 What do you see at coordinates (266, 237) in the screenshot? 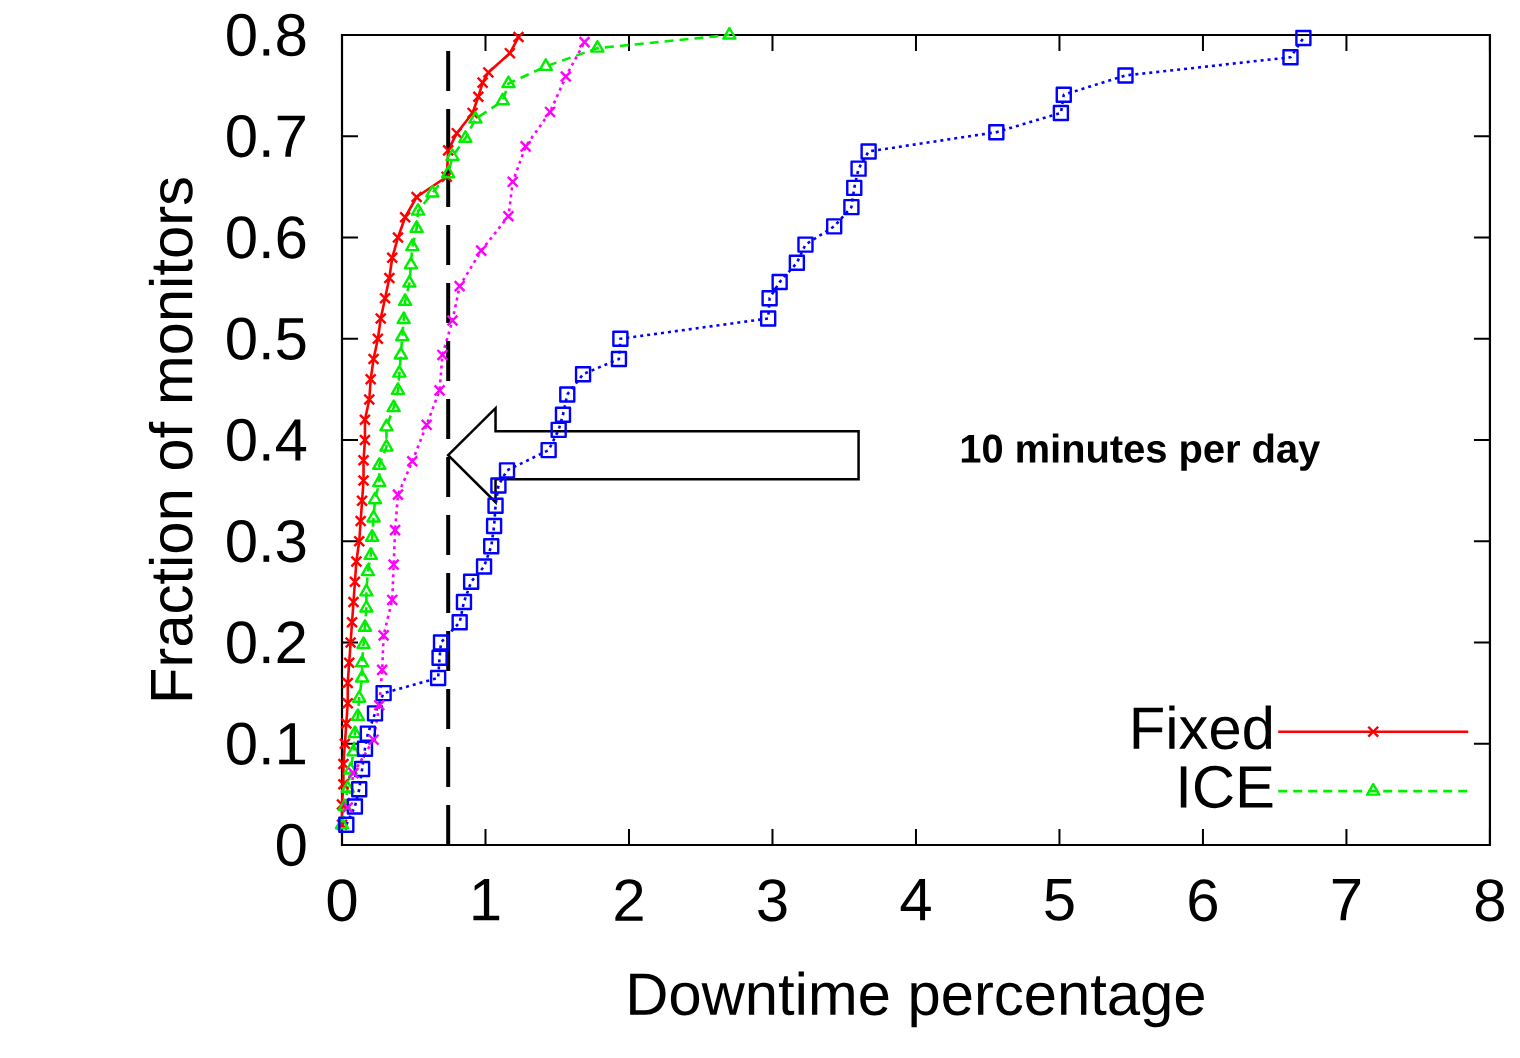
I see `y-tick-label: 0.6` at bounding box center [266, 237].